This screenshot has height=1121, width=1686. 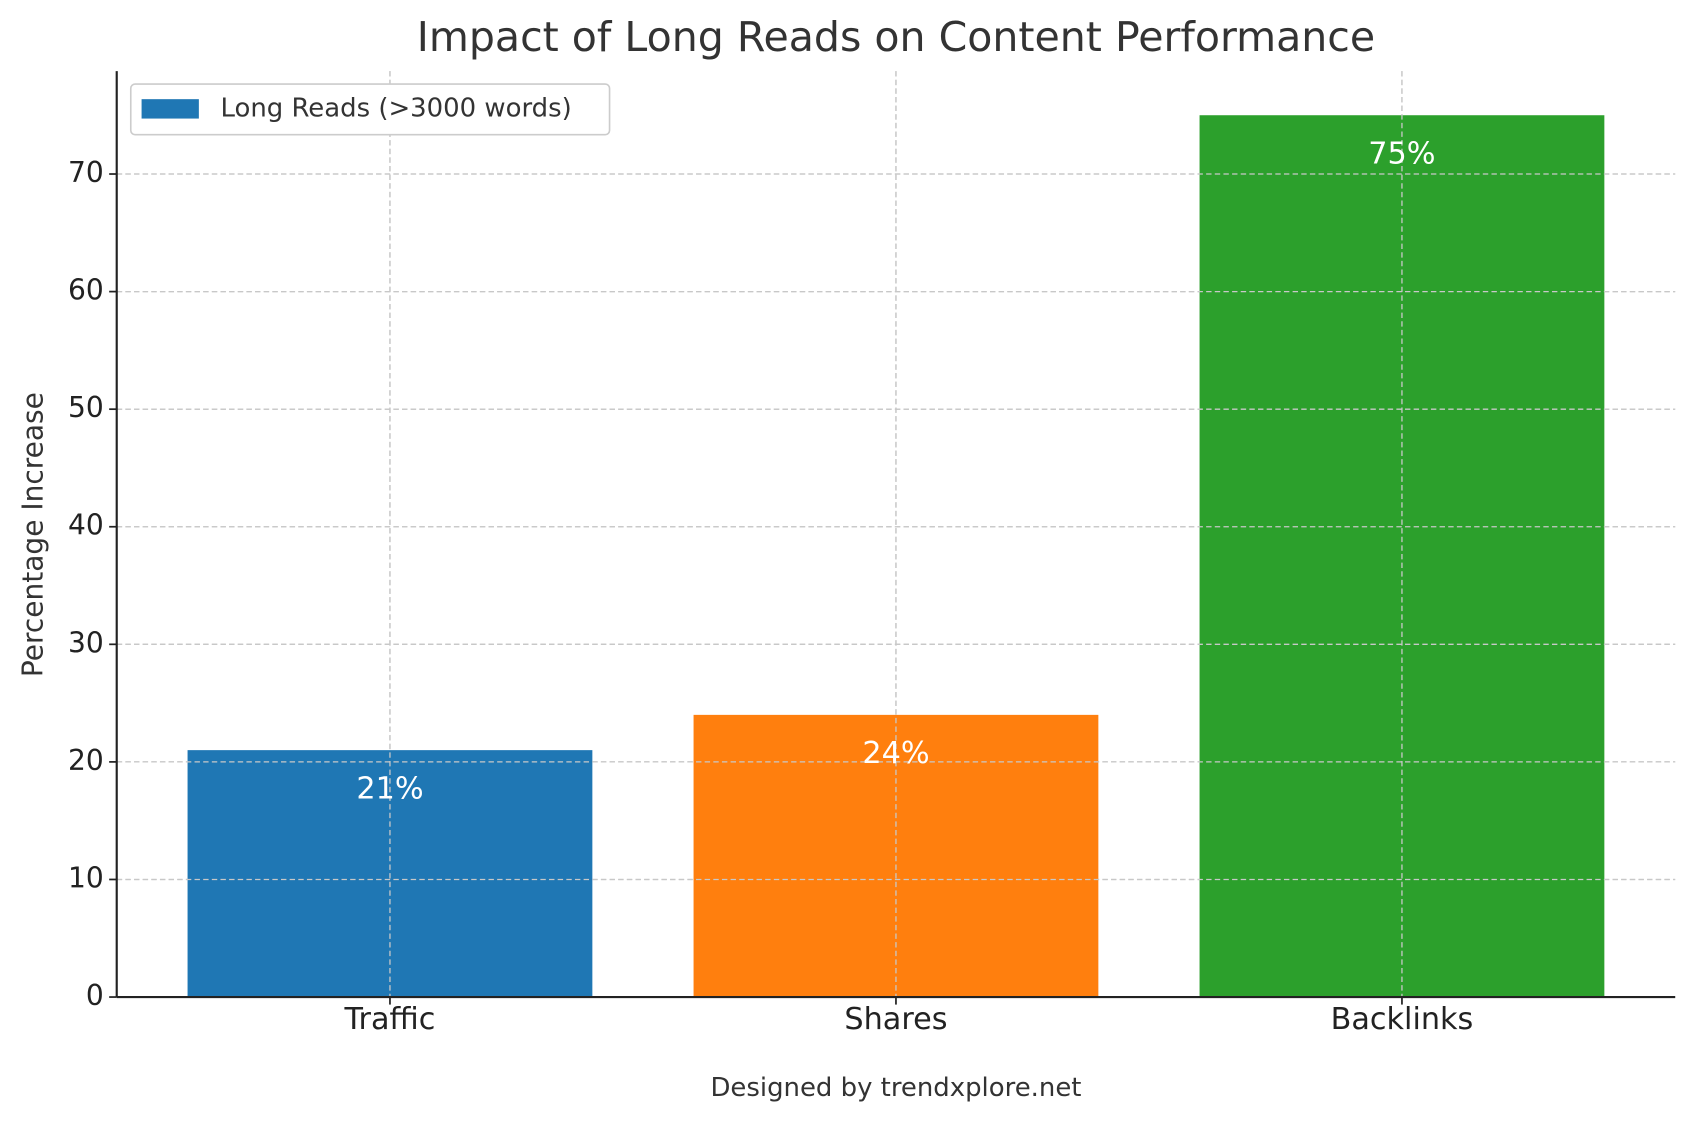 I want to click on legend-box, so click(x=370, y=109).